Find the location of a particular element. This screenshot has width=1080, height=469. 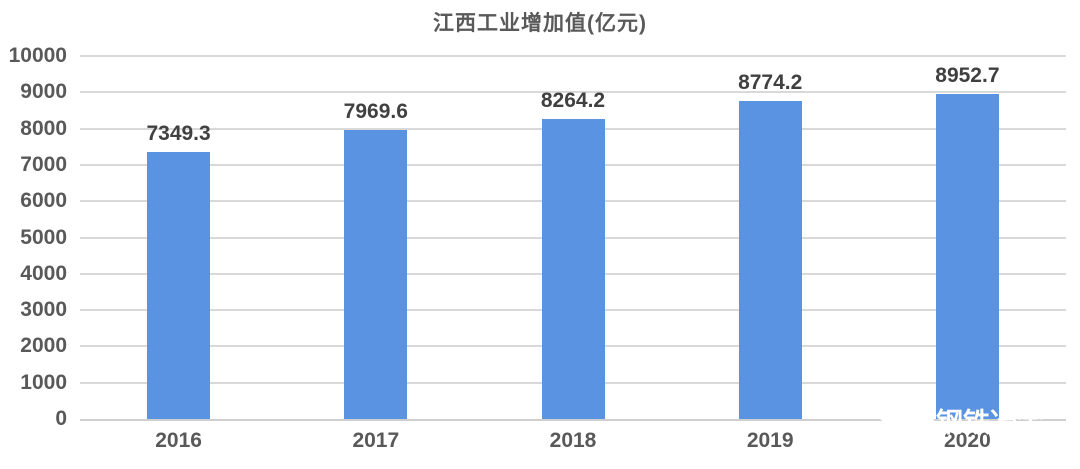

y-tick-label: 3000 is located at coordinates (43, 310).